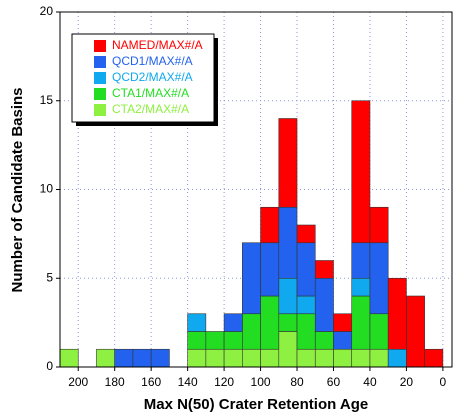 Image resolution: width=463 pixels, height=414 pixels. I want to click on x-tick-label: 100, so click(261, 382).